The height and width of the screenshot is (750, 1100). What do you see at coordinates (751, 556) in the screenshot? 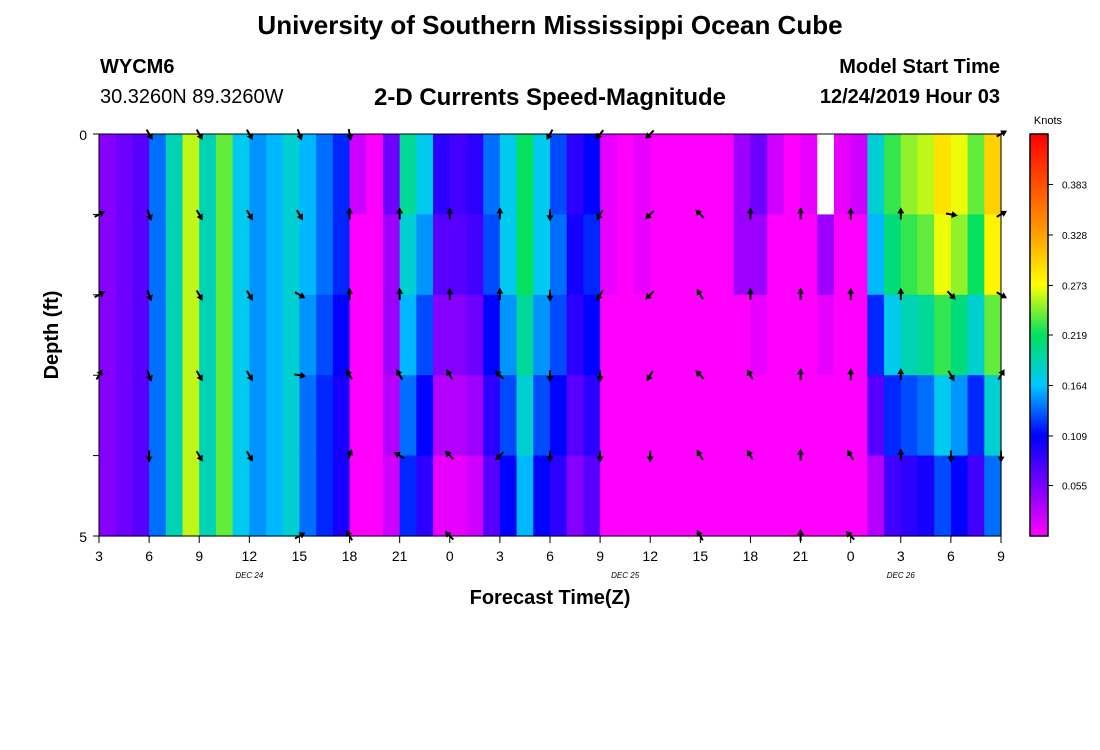
I see `x-tick-label: 18` at bounding box center [751, 556].